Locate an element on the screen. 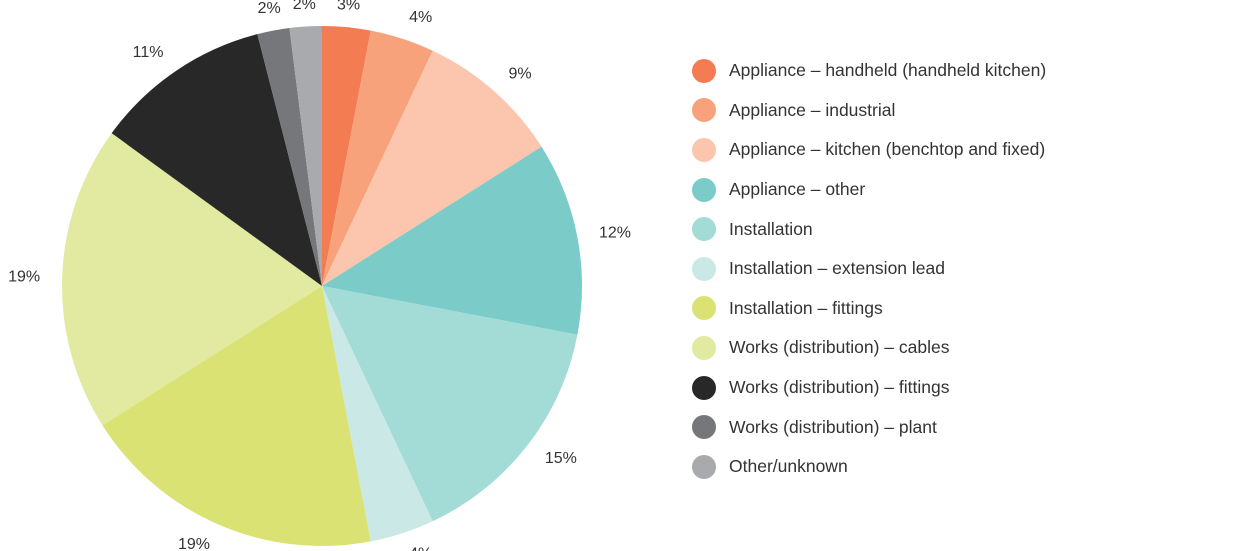  legend-item: Installation – extension lead is located at coordinates (869, 269).